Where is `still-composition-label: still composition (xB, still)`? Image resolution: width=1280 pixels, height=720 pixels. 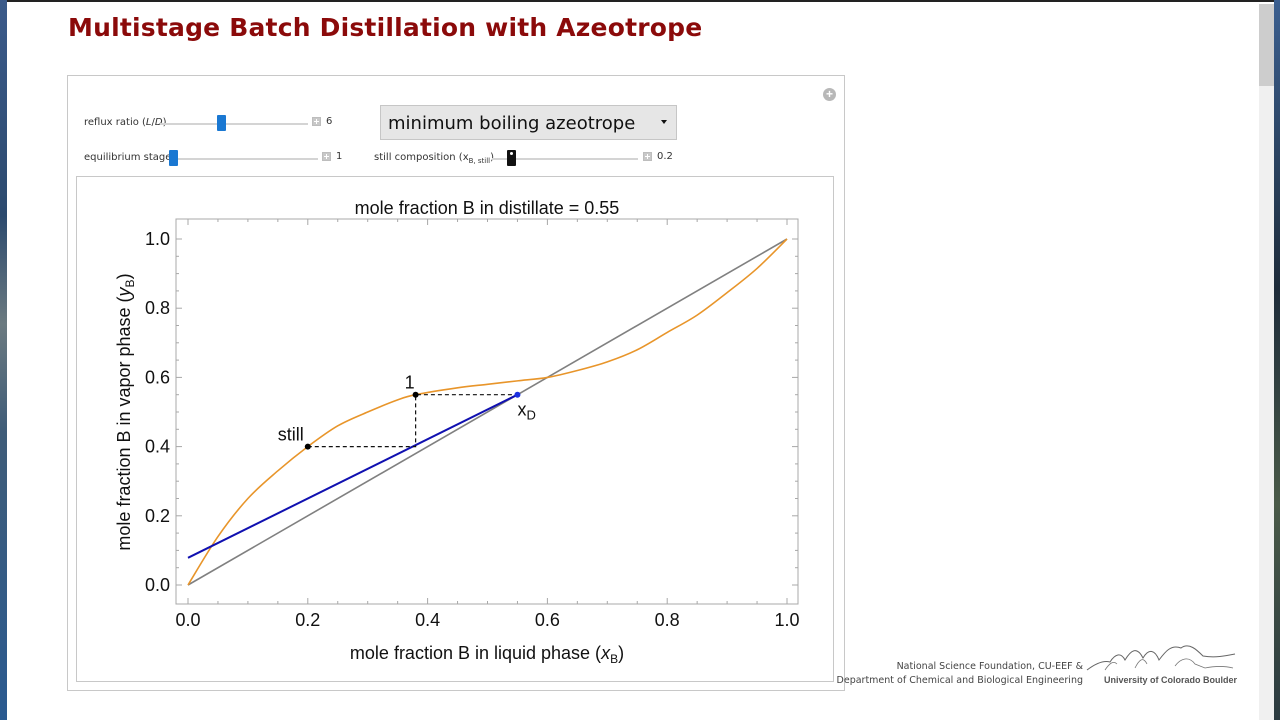
still-composition-label: still composition (xB, still) is located at coordinates (434, 158).